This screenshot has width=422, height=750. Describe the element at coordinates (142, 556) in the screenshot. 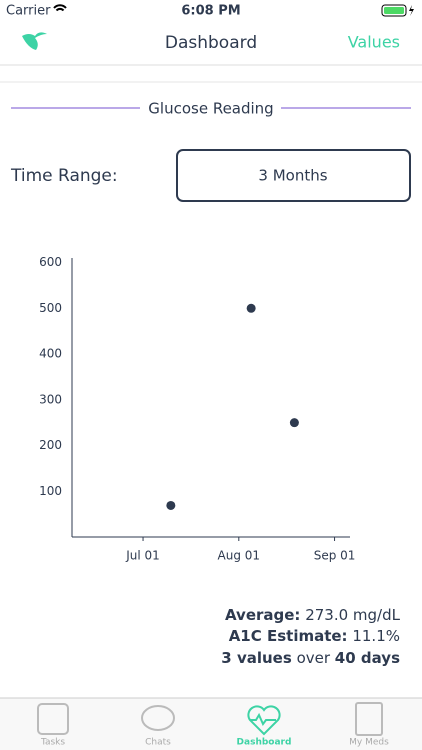

I see `x-tick-label: Jul 01` at that location.